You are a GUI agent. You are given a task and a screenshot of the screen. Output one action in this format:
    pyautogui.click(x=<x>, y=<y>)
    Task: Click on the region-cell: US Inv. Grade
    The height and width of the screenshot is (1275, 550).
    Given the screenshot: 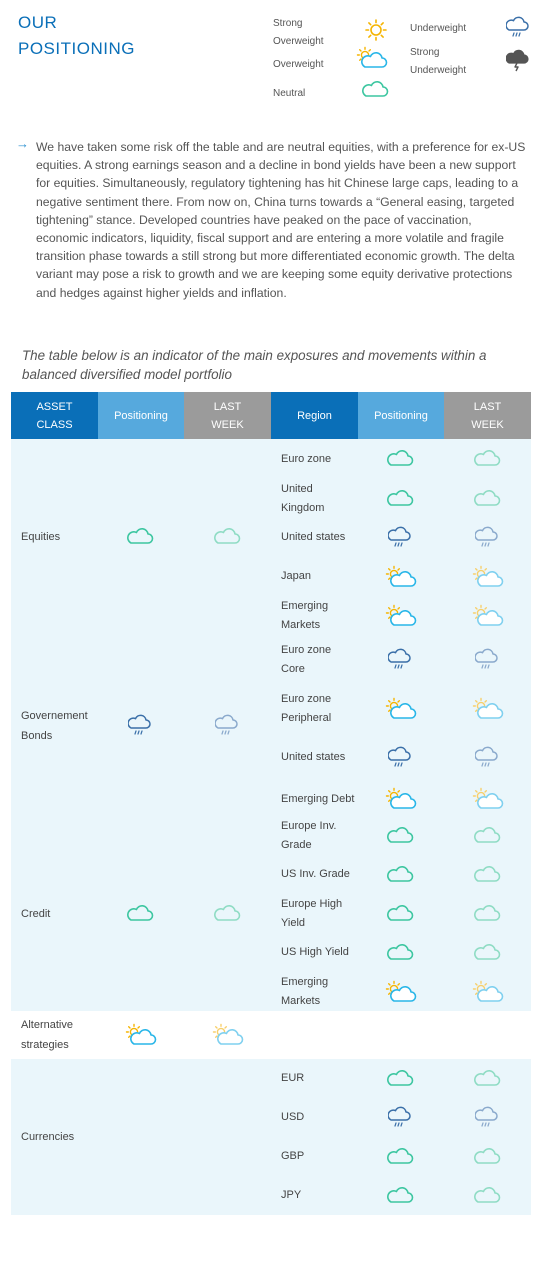 What is the action you would take?
    pyautogui.click(x=314, y=874)
    